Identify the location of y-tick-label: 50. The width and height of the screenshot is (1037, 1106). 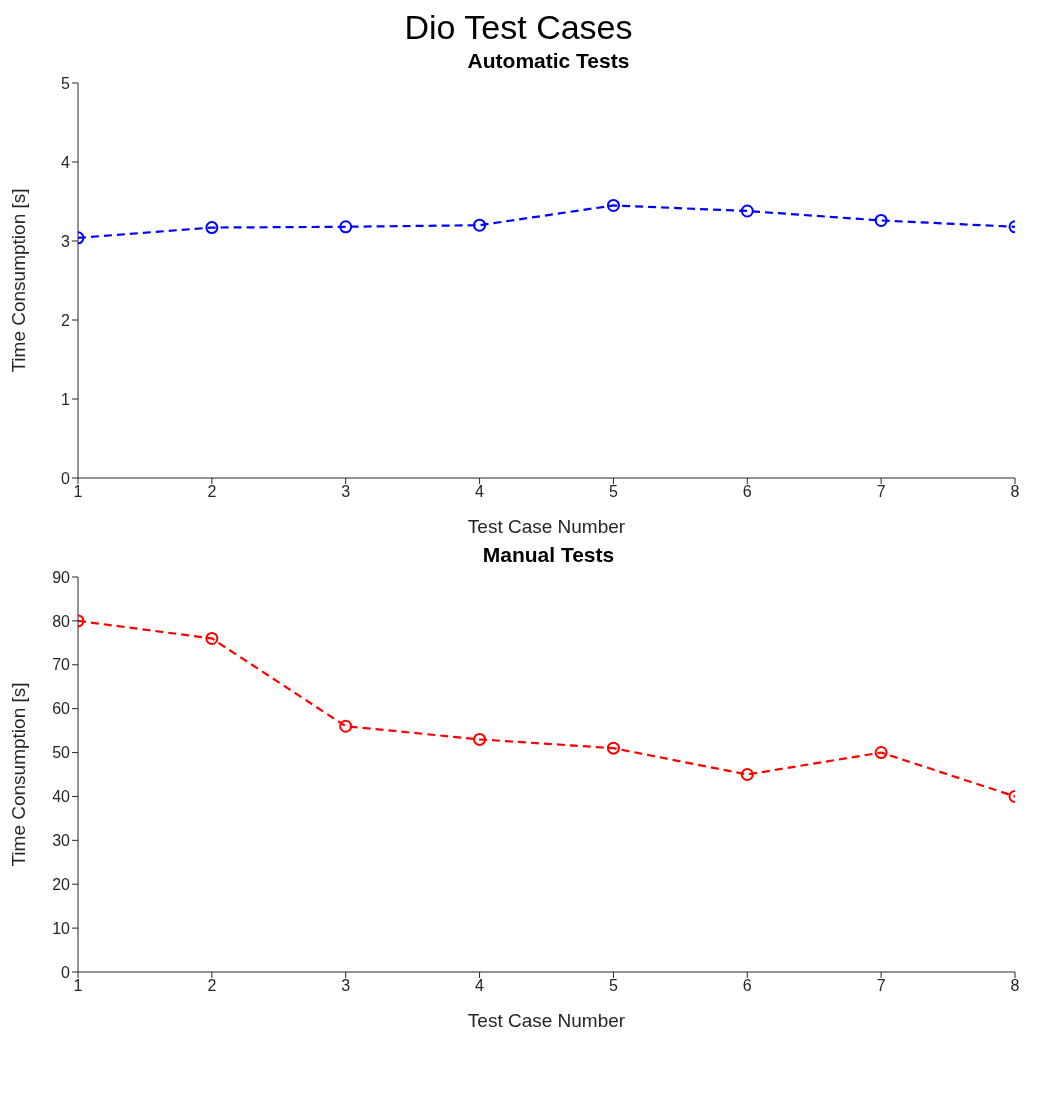
(61, 753).